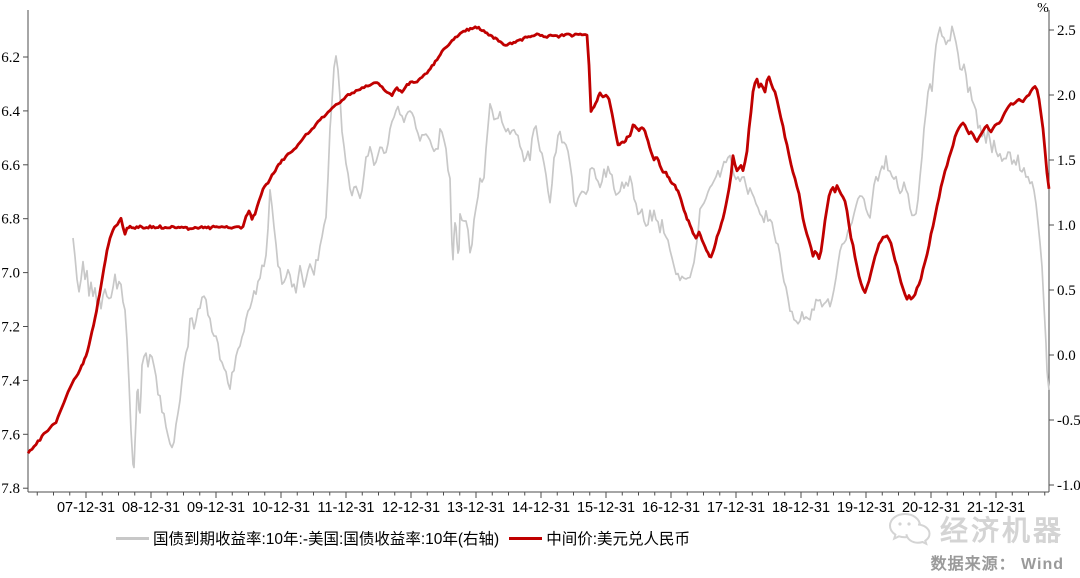 Image resolution: width=1080 pixels, height=578 pixels. Describe the element at coordinates (1068, 486) in the screenshot. I see `svg-text: -1.0` at that location.